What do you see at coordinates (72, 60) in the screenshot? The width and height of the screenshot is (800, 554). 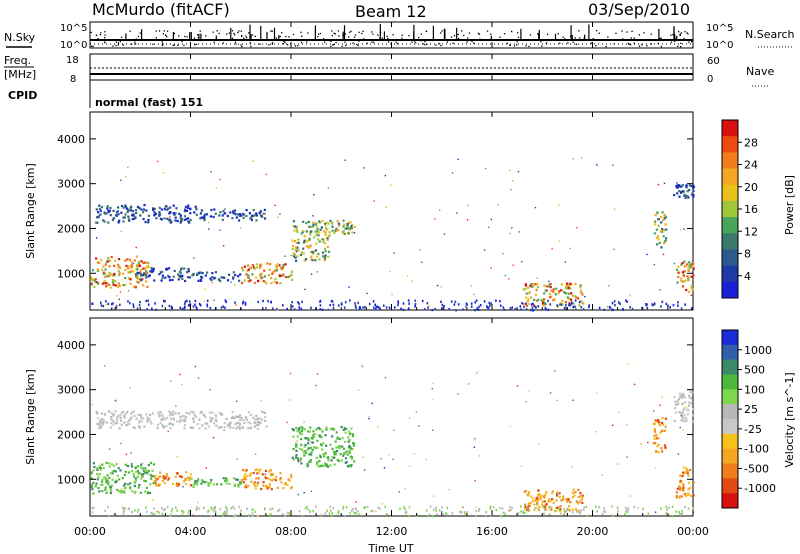 I see `freq-tick-top: 18` at bounding box center [72, 60].